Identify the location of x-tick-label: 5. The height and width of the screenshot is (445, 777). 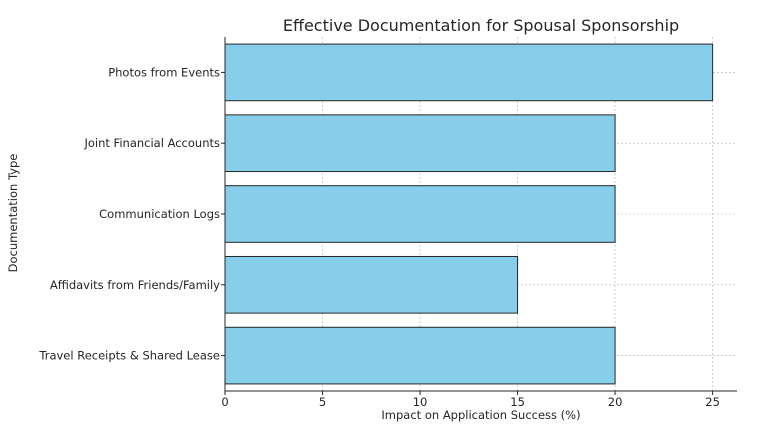
(322, 402).